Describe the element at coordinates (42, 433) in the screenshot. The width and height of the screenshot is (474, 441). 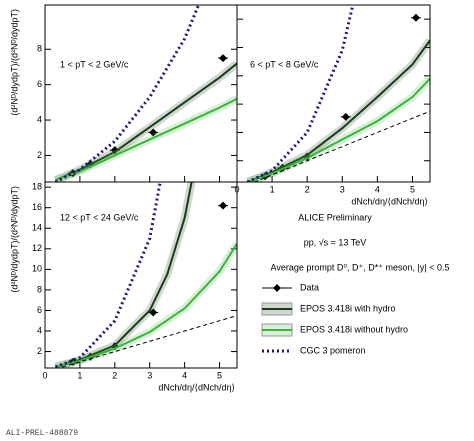
I see `footer: ALI-PREL-488879` at that location.